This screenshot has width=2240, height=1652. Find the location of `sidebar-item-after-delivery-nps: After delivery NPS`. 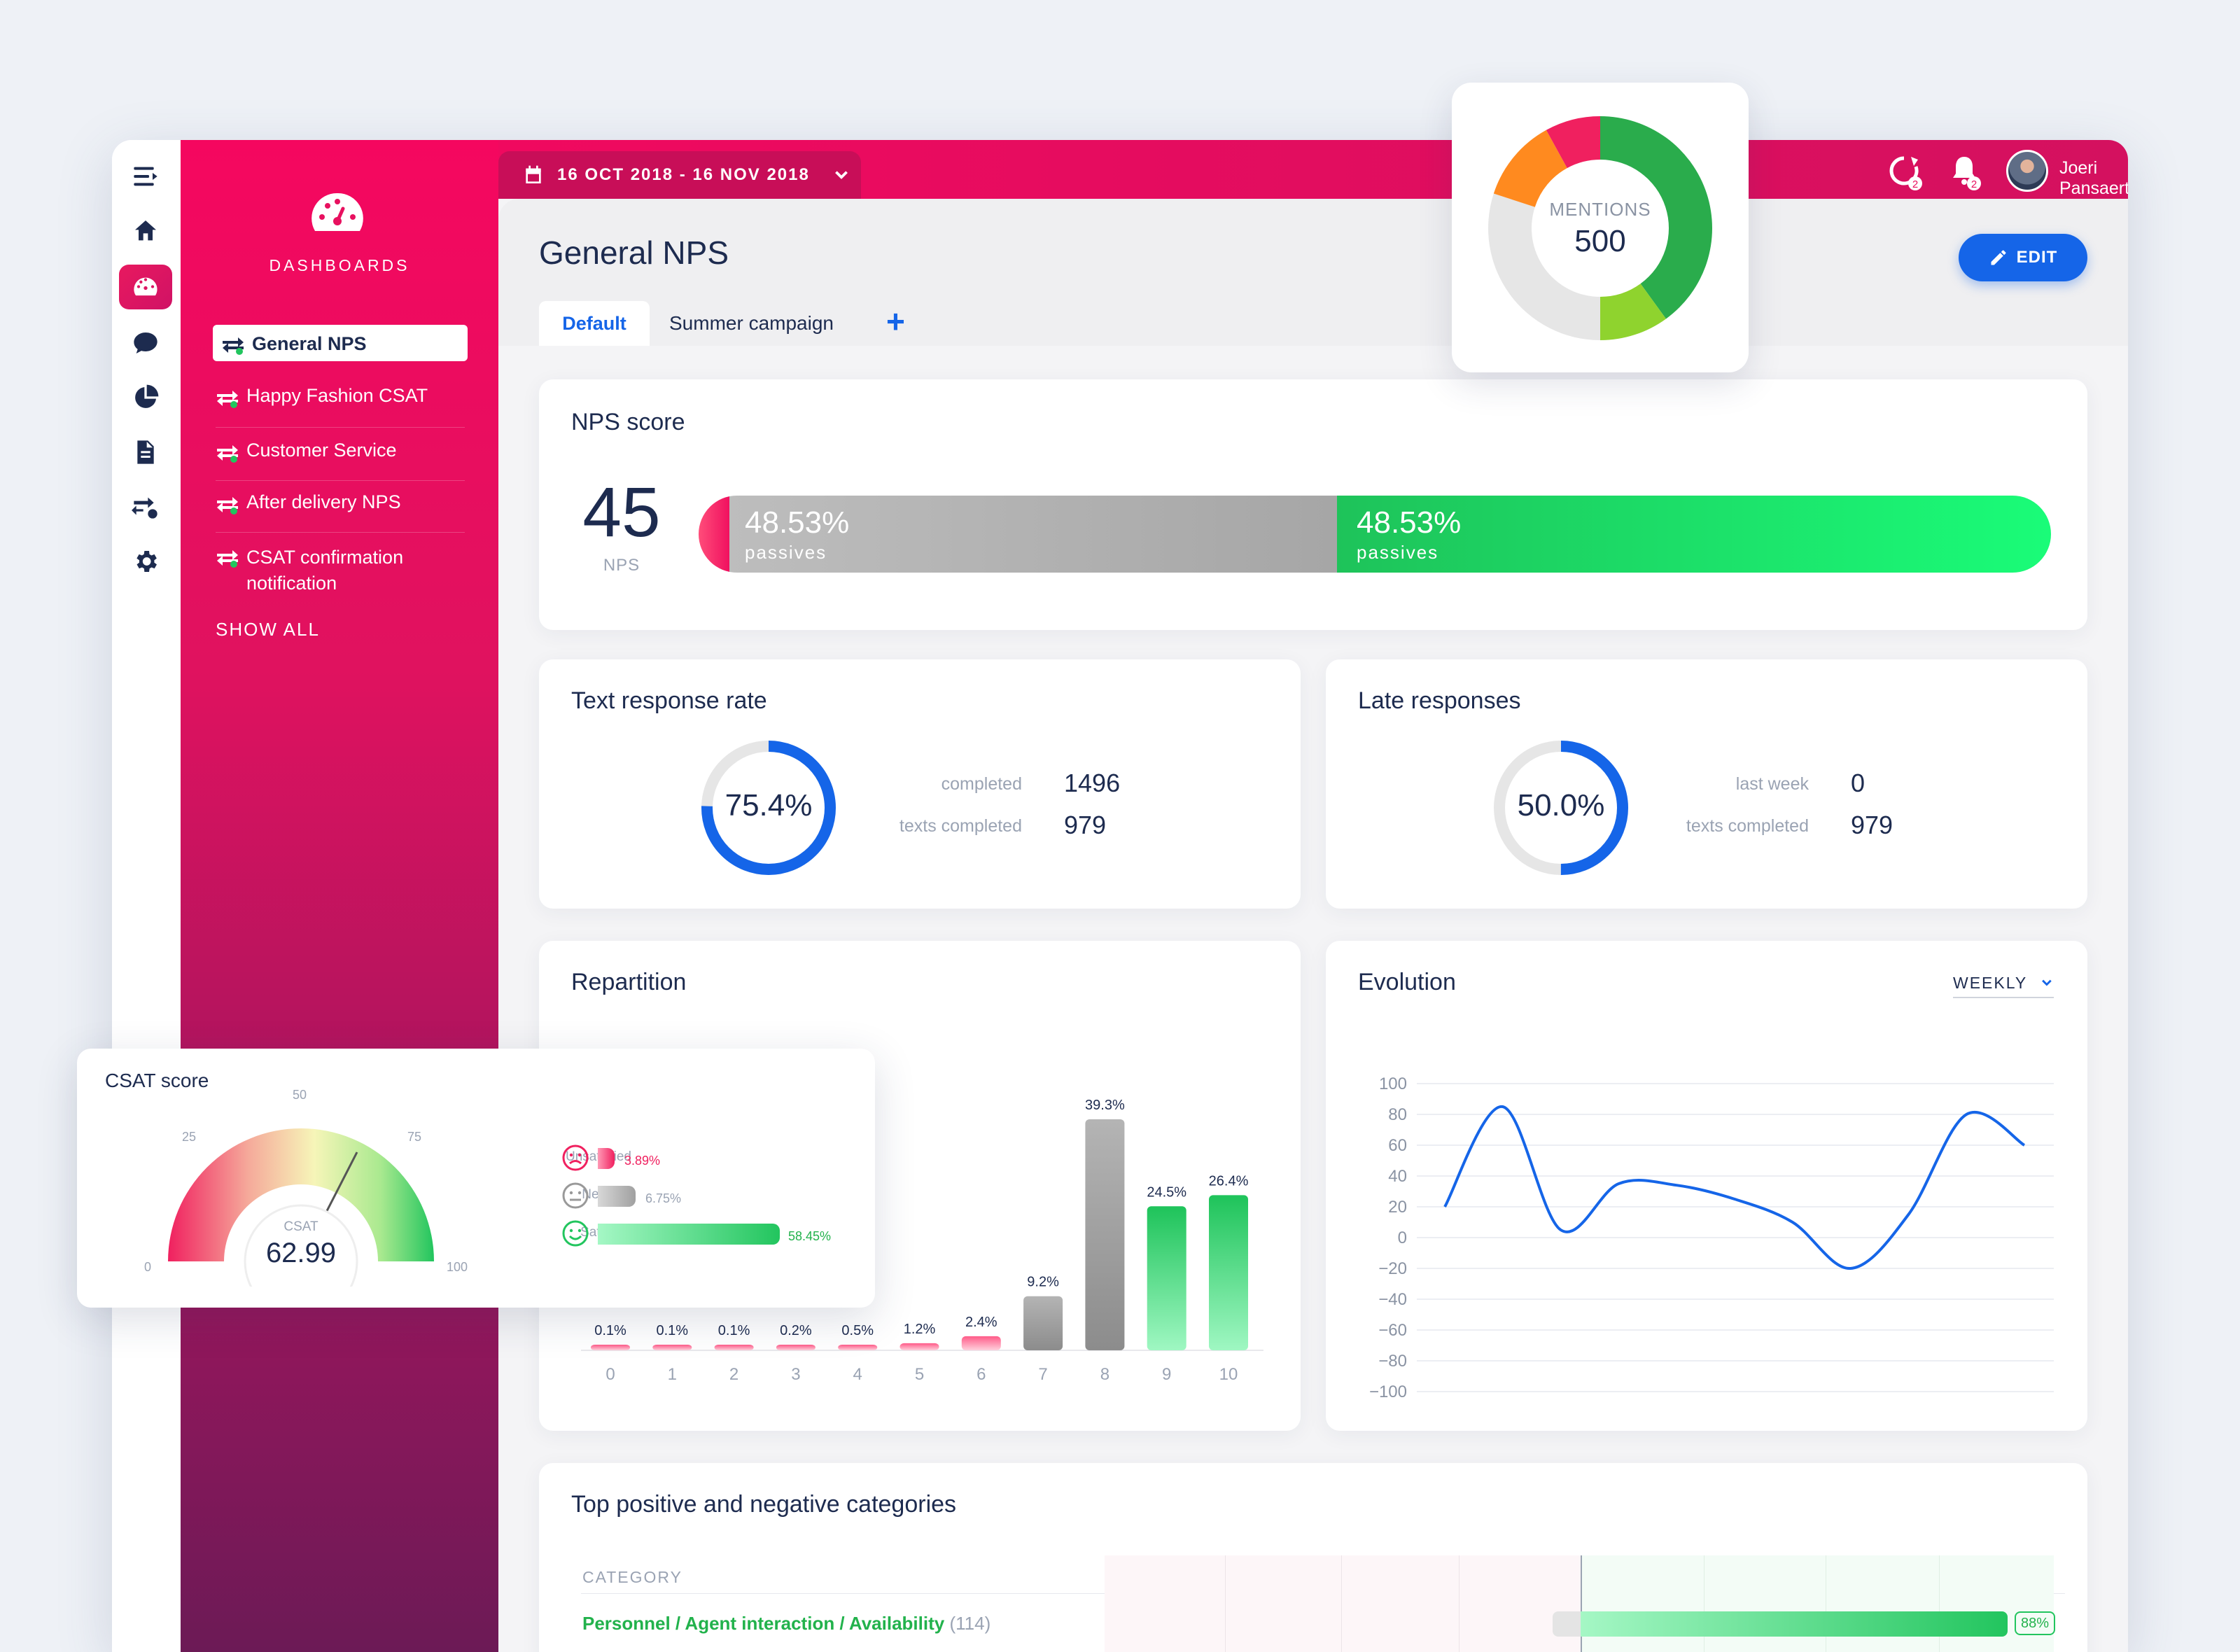

sidebar-item-after-delivery-nps: After delivery NPS is located at coordinates (340, 503).